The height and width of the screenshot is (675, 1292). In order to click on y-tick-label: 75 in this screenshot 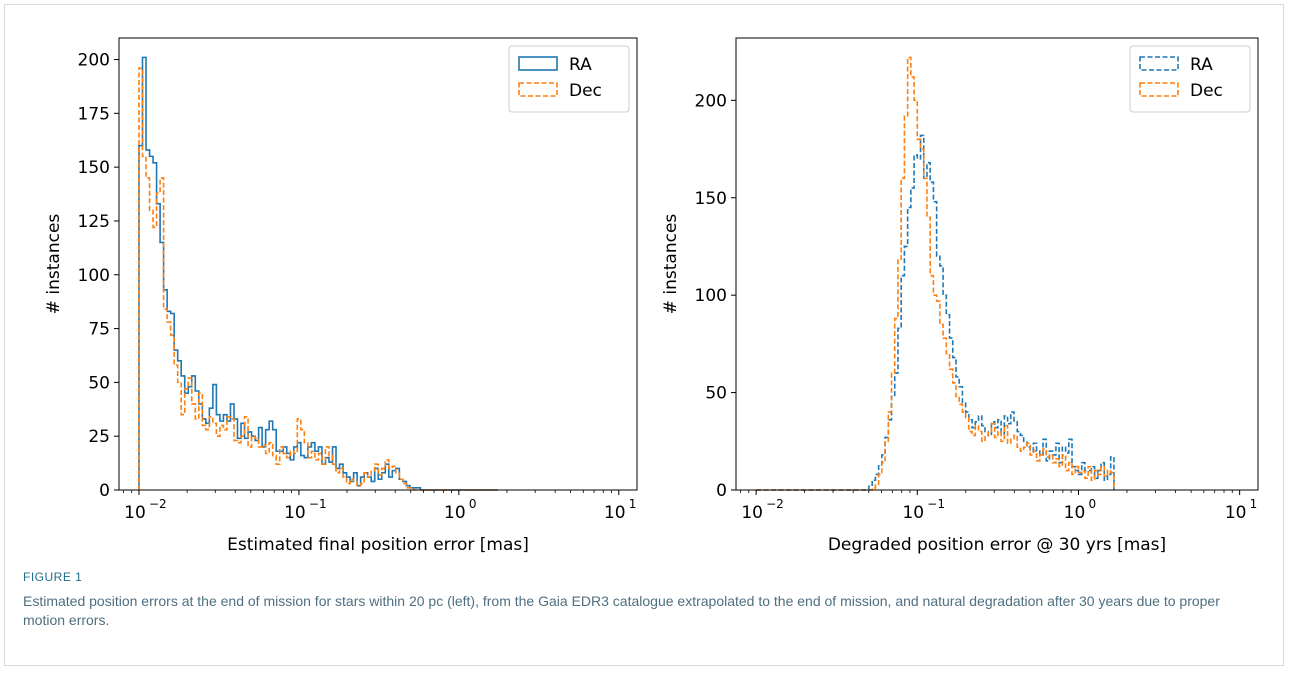, I will do `click(99, 330)`.